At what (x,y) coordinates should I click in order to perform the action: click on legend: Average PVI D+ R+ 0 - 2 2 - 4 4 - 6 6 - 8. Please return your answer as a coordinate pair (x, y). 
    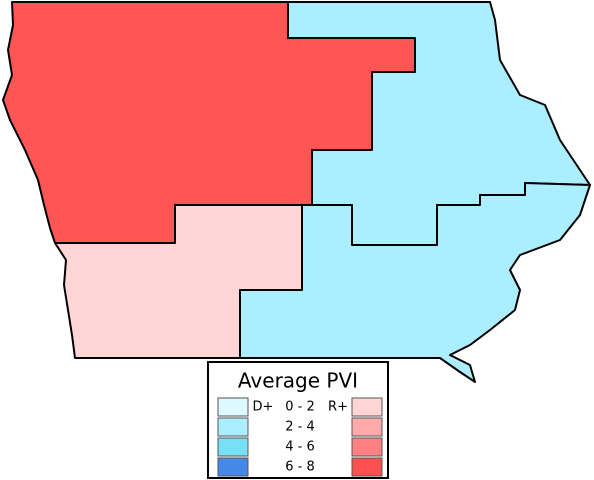
    Looking at the image, I should click on (298, 420).